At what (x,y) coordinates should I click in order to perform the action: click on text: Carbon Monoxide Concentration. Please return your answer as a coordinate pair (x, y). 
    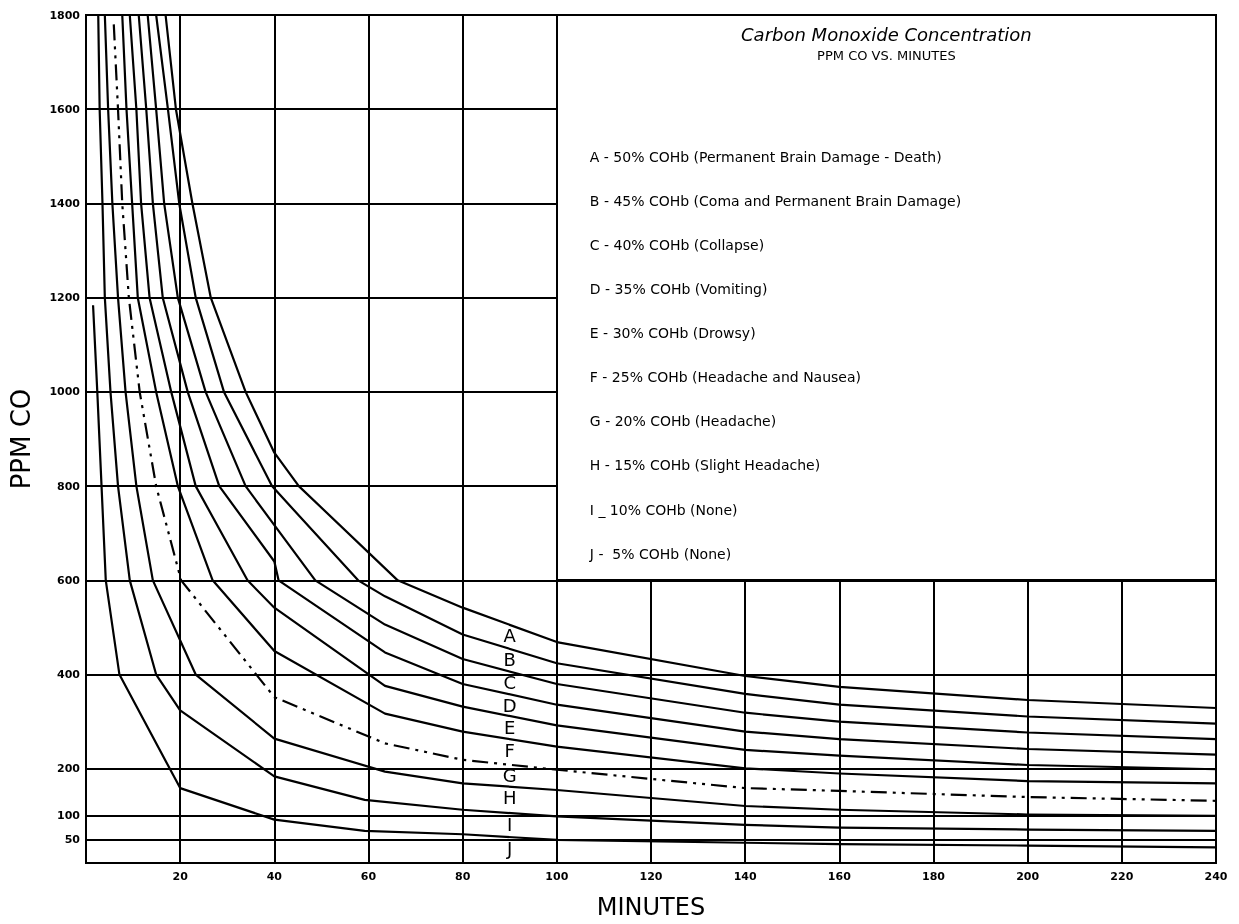
    Looking at the image, I should click on (886, 34).